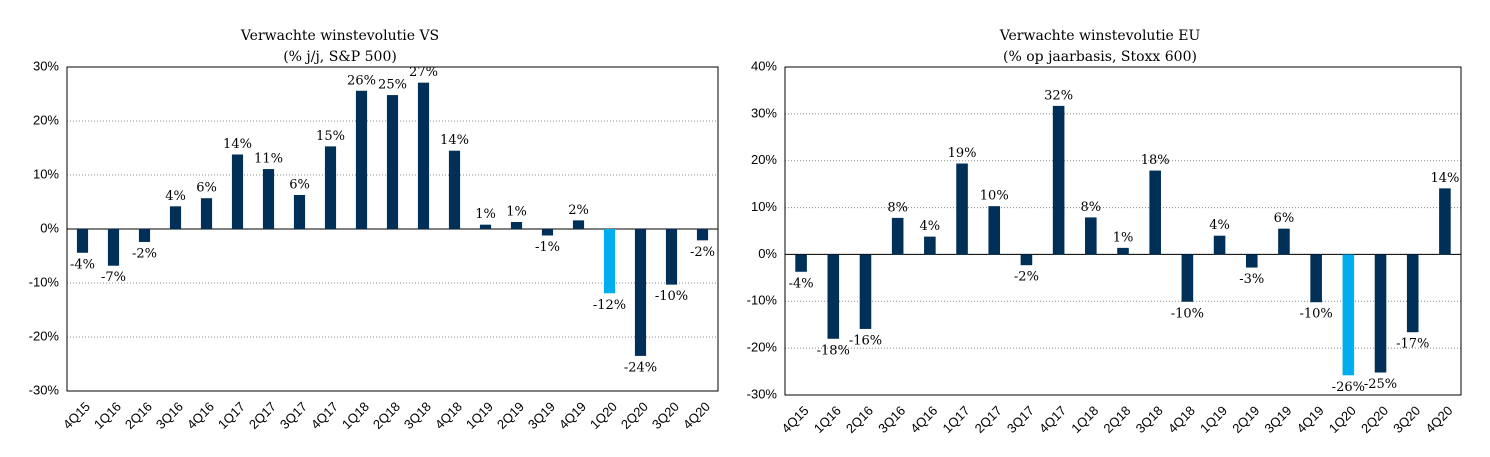 The width and height of the screenshot is (1490, 457). What do you see at coordinates (923, 419) in the screenshot?
I see `x-tick-label: 4Q16` at bounding box center [923, 419].